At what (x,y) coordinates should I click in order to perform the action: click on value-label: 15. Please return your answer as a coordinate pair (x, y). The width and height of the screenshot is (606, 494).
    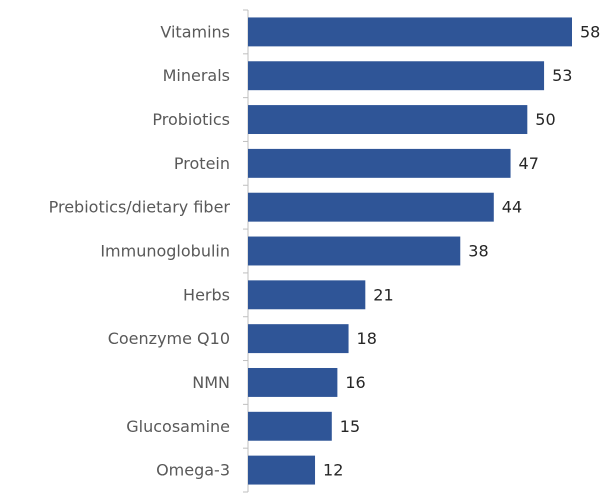
    Looking at the image, I should click on (350, 426).